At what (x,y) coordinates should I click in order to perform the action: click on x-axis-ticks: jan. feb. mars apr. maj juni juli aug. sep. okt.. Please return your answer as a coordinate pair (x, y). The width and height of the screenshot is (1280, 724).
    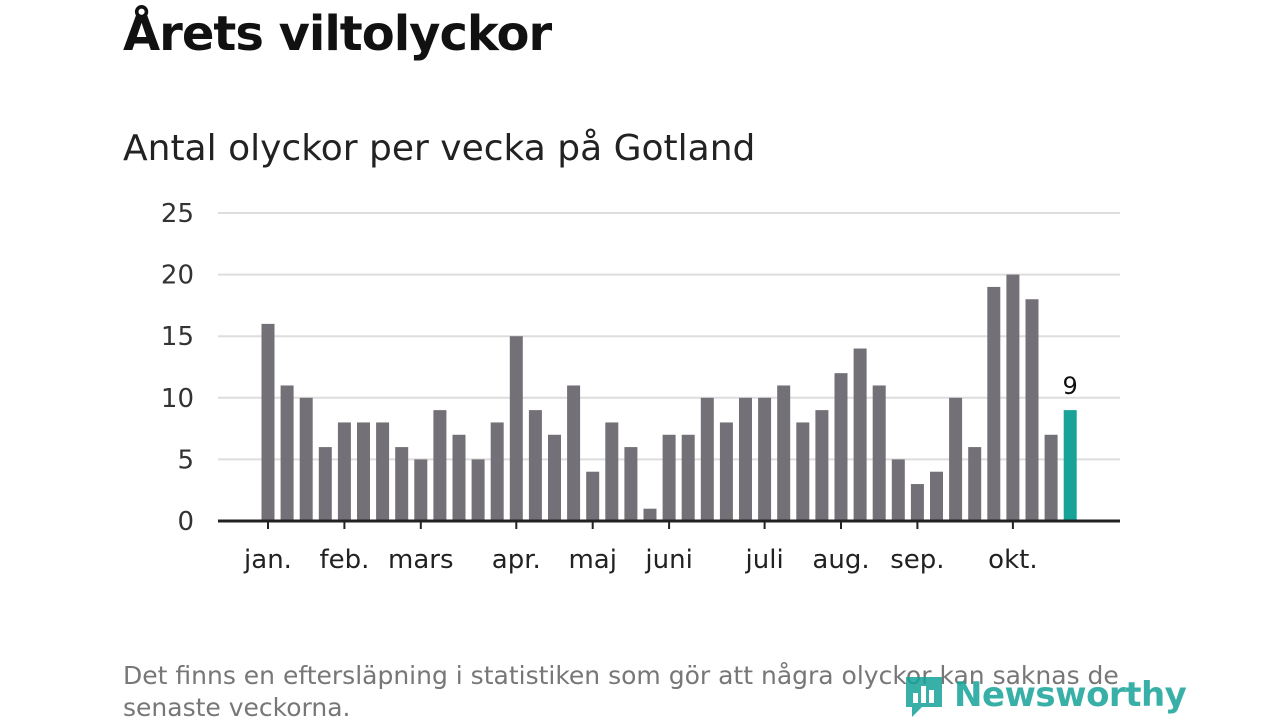
    Looking at the image, I should click on (640, 548).